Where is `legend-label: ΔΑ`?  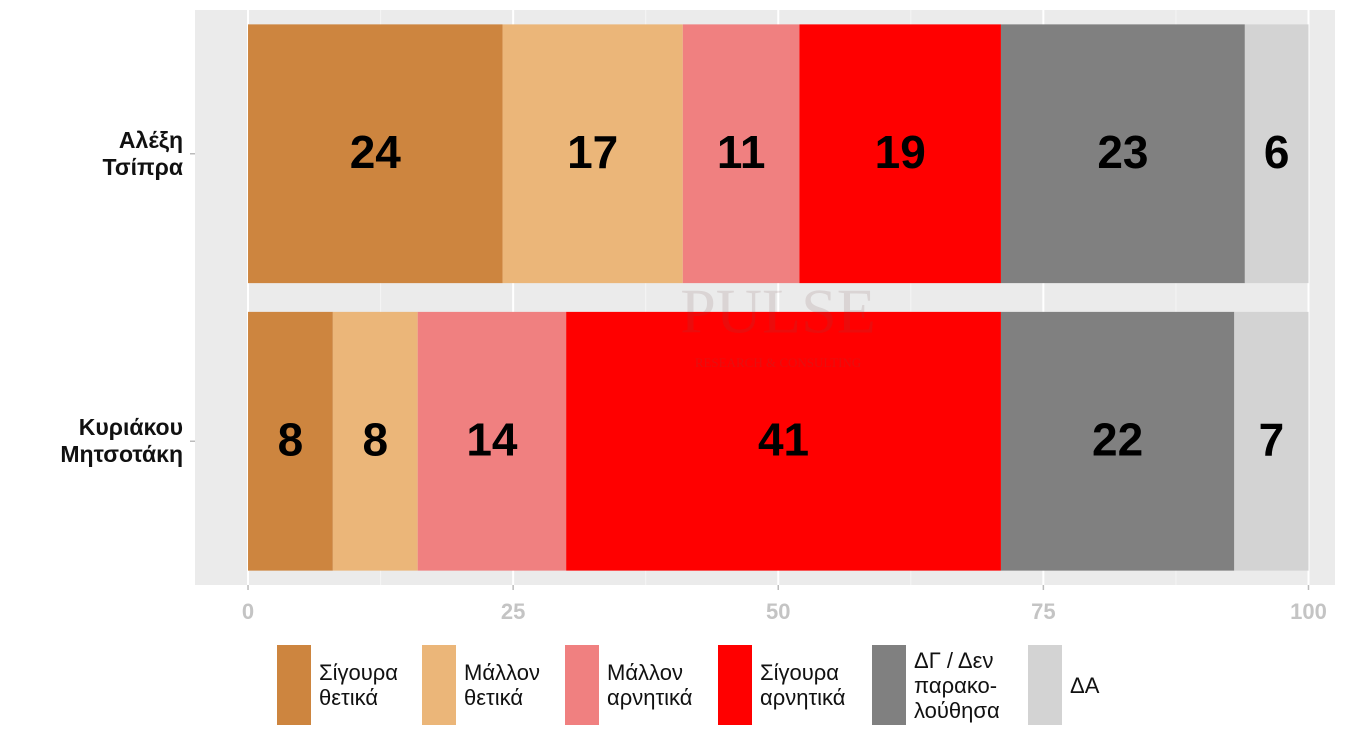
legend-label: ΔΑ is located at coordinates (1085, 685).